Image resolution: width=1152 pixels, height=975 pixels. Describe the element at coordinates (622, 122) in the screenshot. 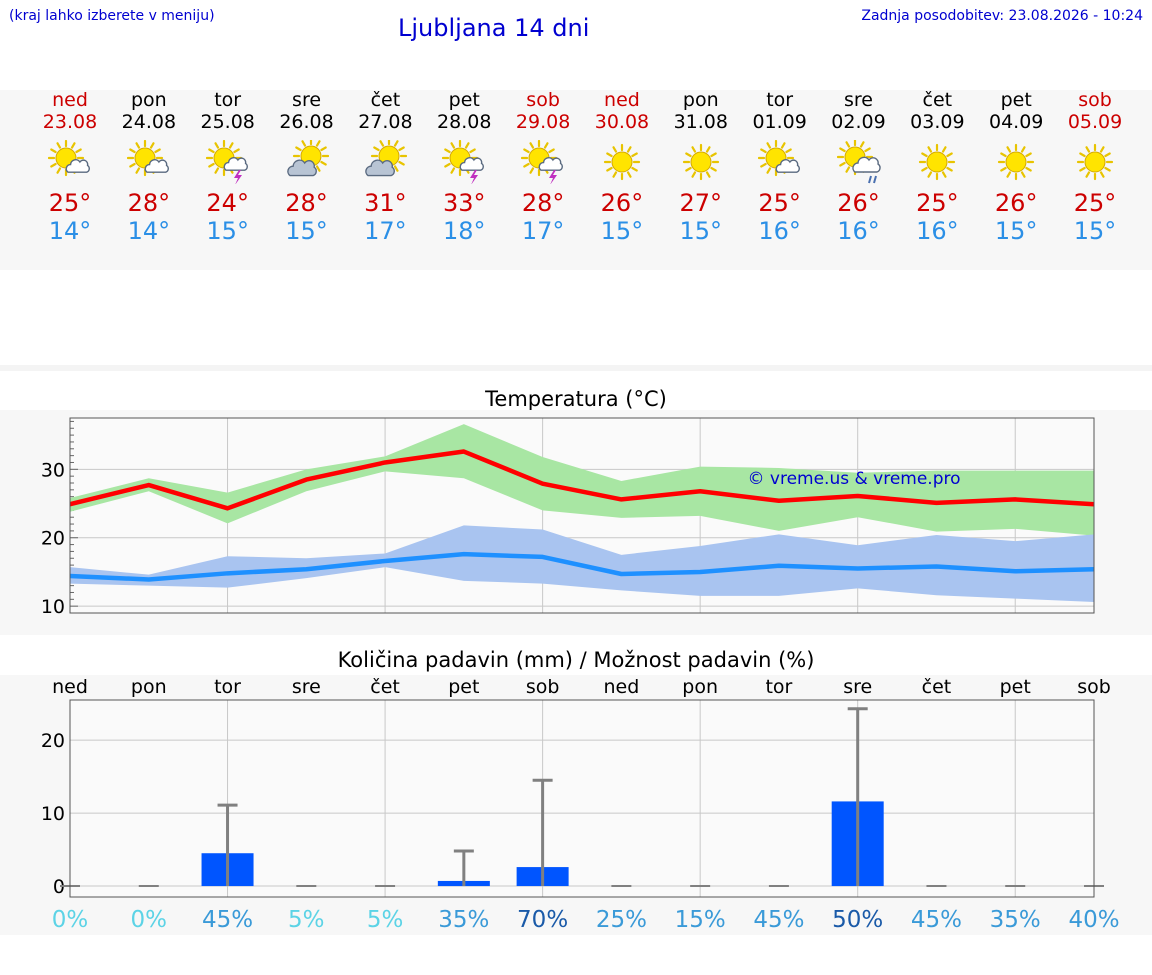

I see `day-date: 30.08` at that location.